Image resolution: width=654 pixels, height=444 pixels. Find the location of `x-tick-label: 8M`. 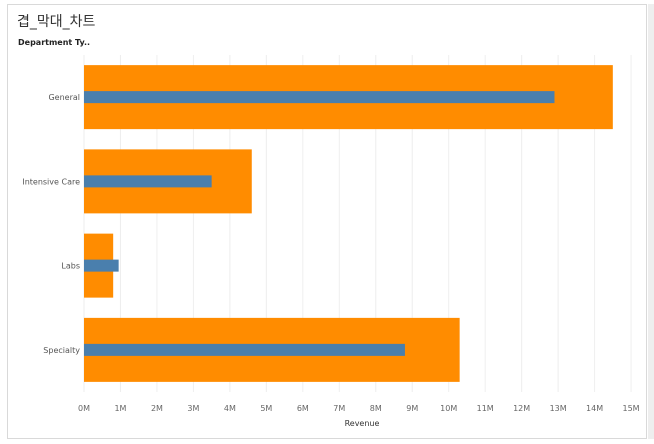

x-tick-label: 8M is located at coordinates (376, 408).